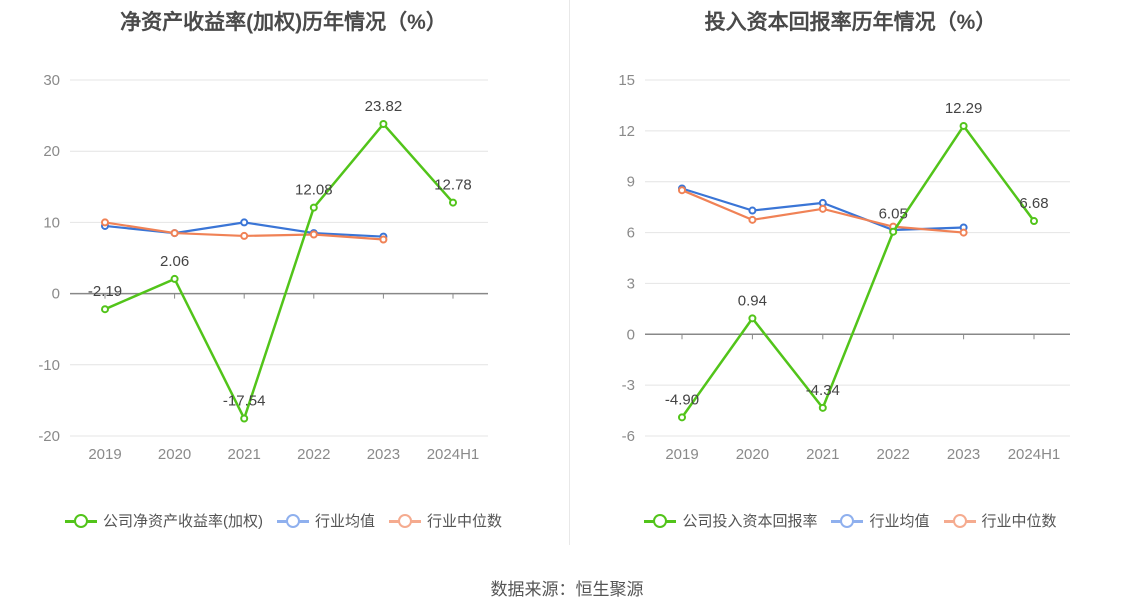  What do you see at coordinates (244, 400) in the screenshot?
I see `data-label: -17.54` at bounding box center [244, 400].